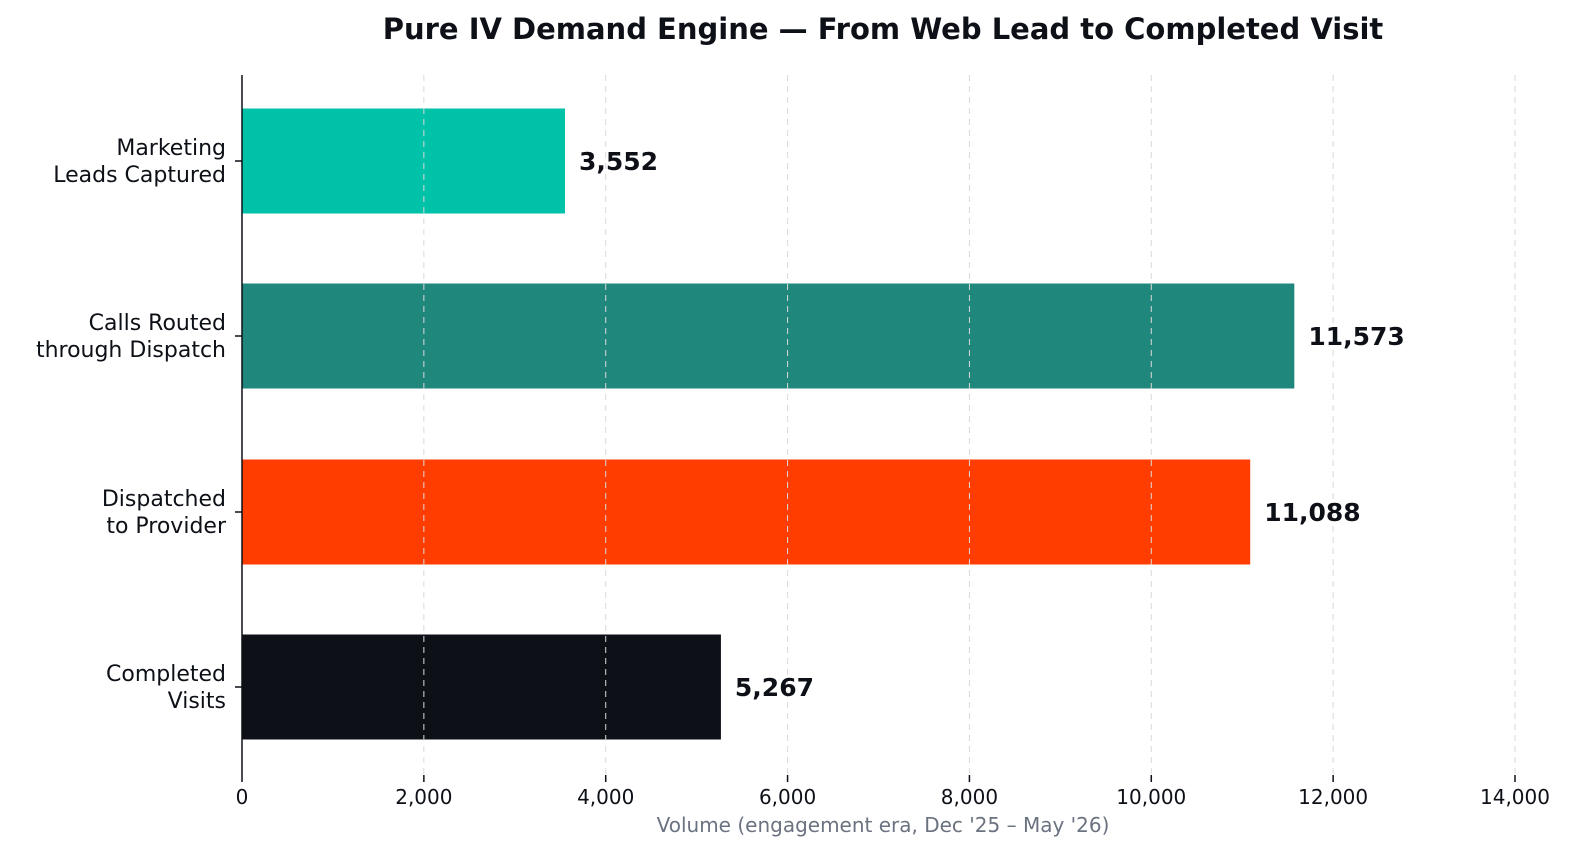  I want to click on x-tick-label-7: 14,000, so click(1515, 797).